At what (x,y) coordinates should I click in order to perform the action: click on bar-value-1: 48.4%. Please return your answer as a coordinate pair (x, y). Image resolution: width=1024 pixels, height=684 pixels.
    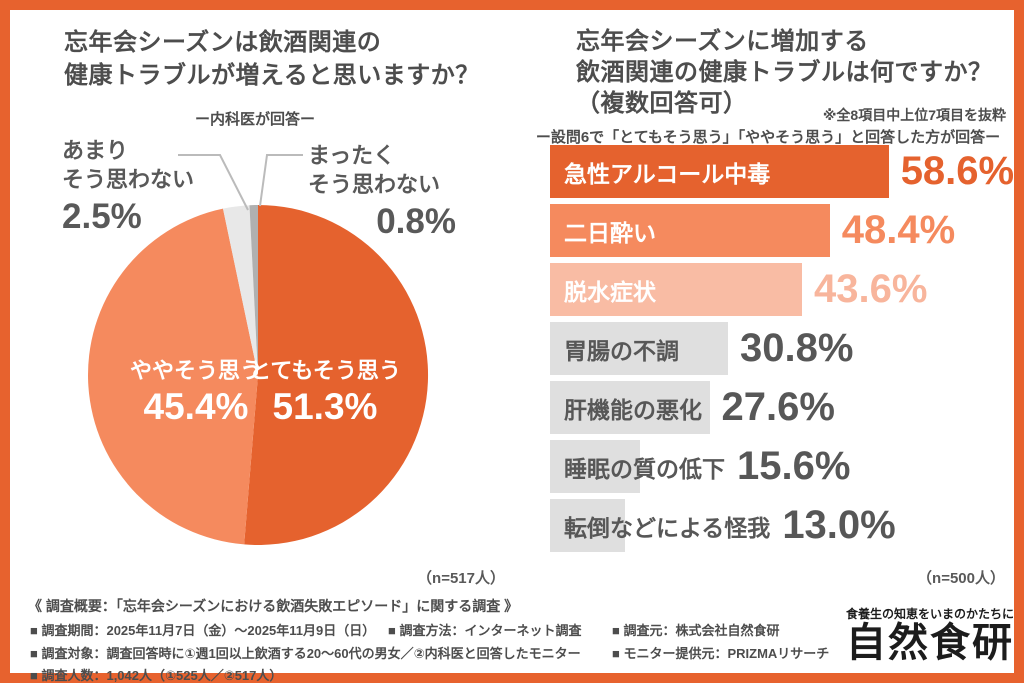
    Looking at the image, I should click on (898, 230).